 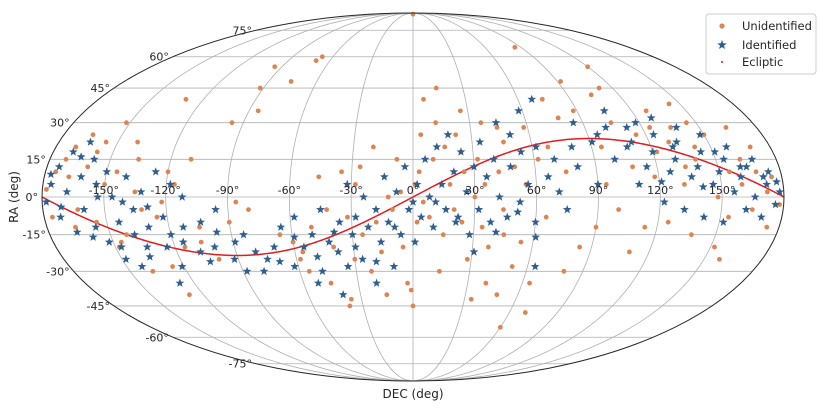 I want to click on x-tick-label: 150°, so click(x=722, y=190).